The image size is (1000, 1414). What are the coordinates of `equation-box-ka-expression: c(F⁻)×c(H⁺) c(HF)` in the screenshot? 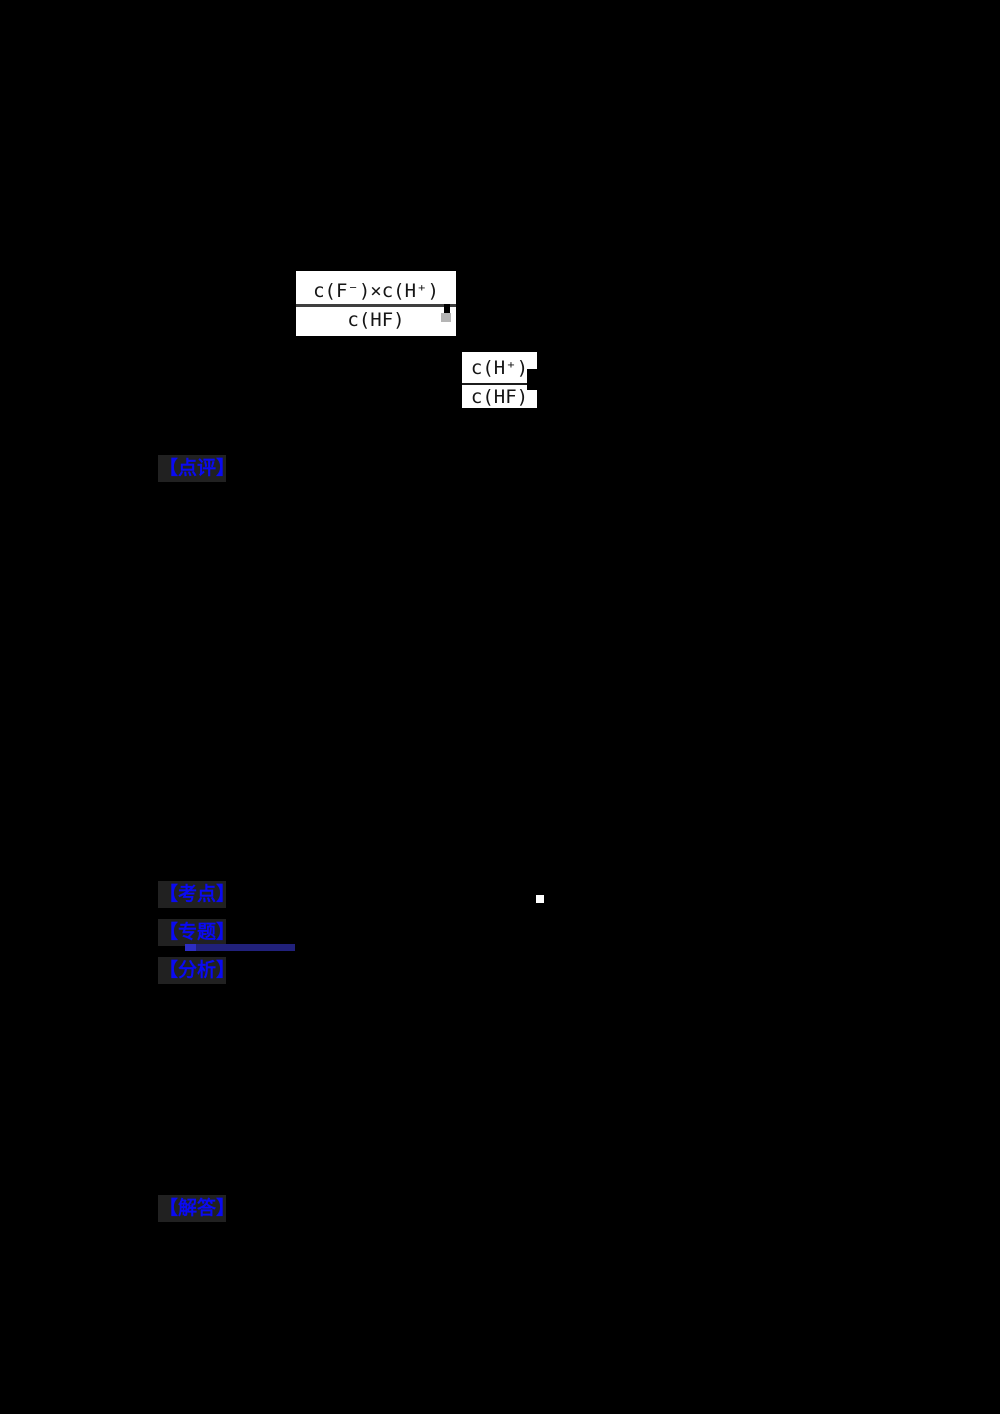 It's located at (376, 303).